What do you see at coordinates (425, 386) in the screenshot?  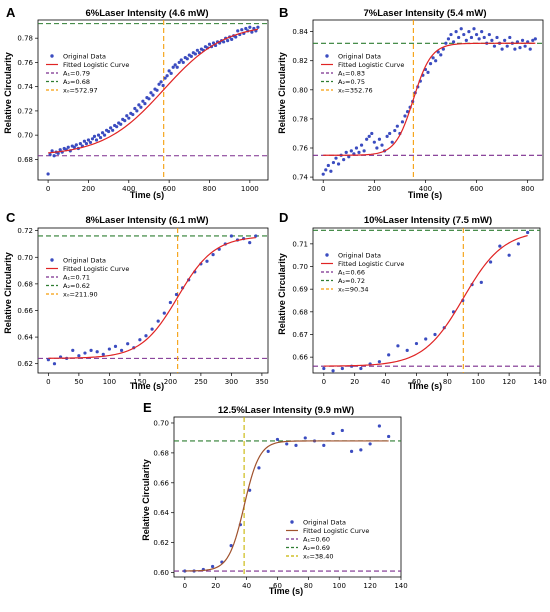 I see `panel-d-xlabel: Time (s)` at bounding box center [425, 386].